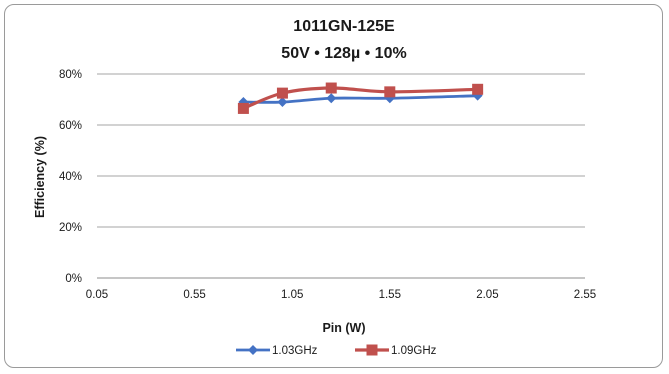  Describe the element at coordinates (390, 295) in the screenshot. I see `x-tick-label: 1.55` at that location.